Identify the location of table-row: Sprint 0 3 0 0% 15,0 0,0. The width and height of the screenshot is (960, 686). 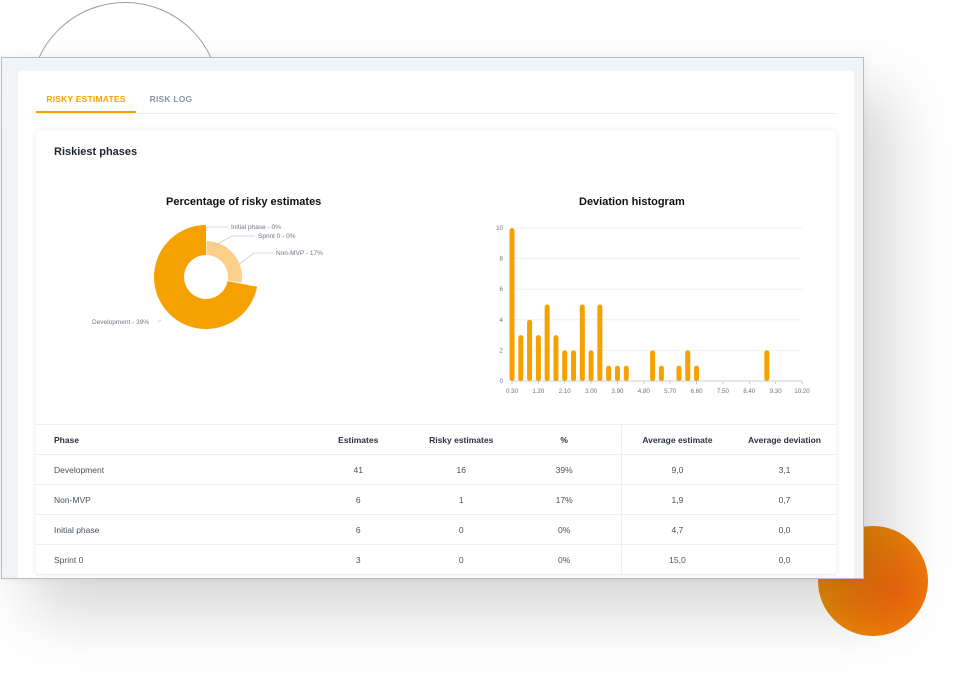
(436, 559).